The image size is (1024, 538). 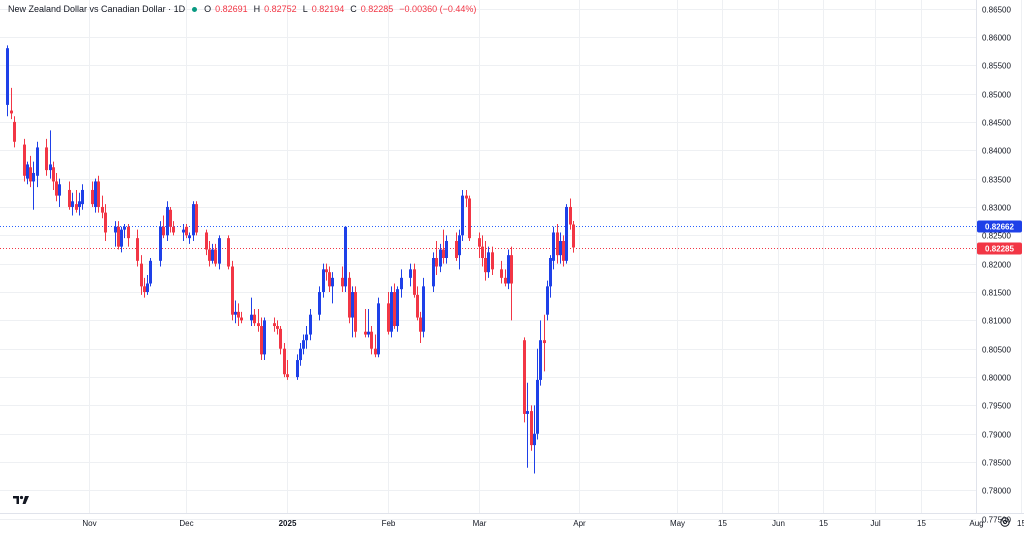 What do you see at coordinates (1005, 522) in the screenshot?
I see `settings-gear-icon` at bounding box center [1005, 522].